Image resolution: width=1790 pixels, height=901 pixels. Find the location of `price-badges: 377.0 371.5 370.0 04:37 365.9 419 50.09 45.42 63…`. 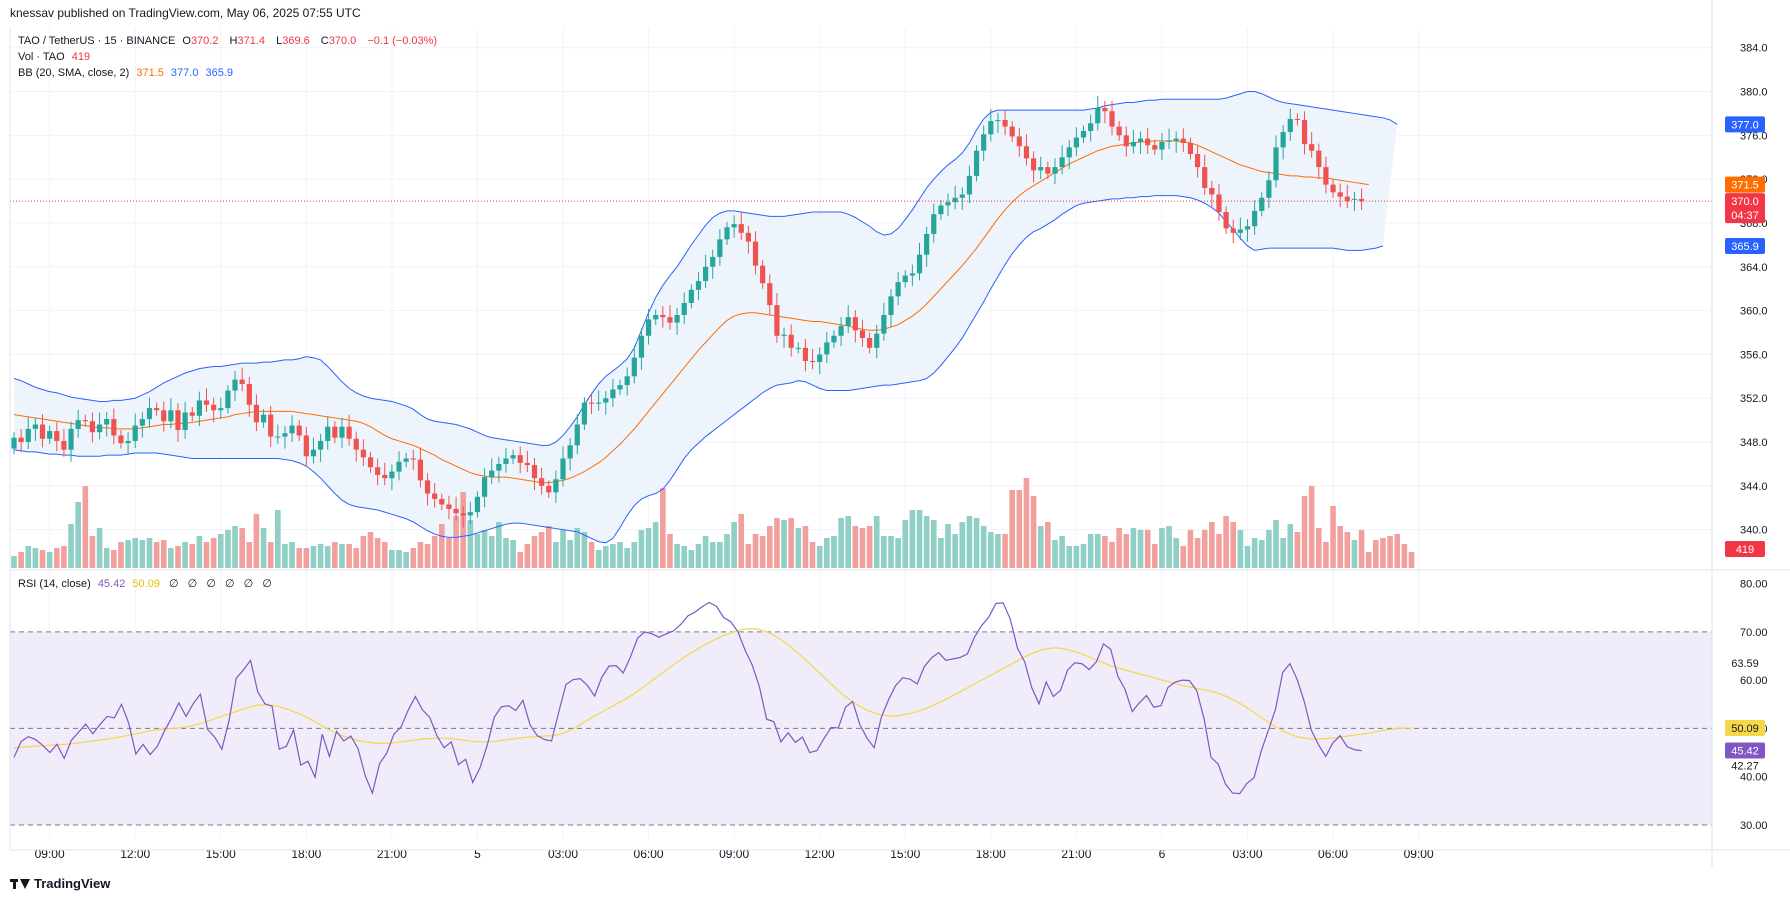

price-badges: 377.0 371.5 370.0 04:37 365.9 419 50.09 45.42 63… is located at coordinates (1745, 444).